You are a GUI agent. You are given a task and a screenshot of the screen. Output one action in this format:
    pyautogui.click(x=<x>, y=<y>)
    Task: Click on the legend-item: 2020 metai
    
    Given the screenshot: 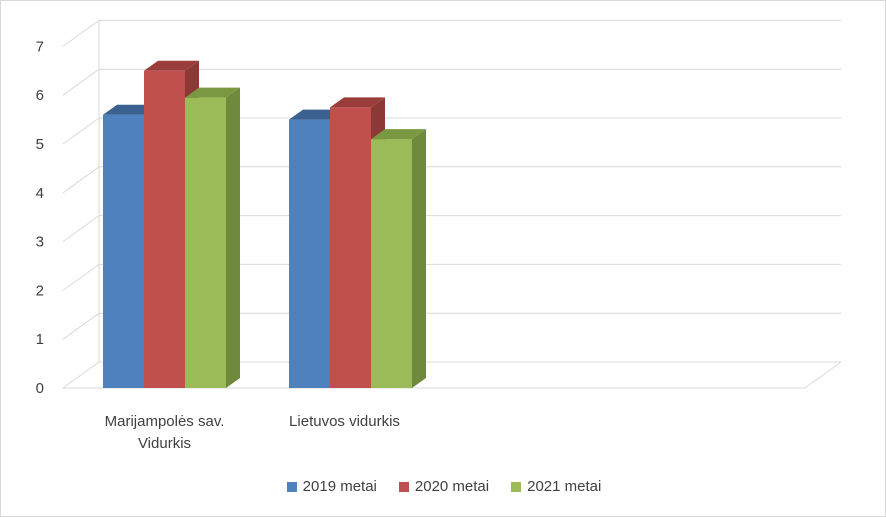 What is the action you would take?
    pyautogui.click(x=444, y=486)
    